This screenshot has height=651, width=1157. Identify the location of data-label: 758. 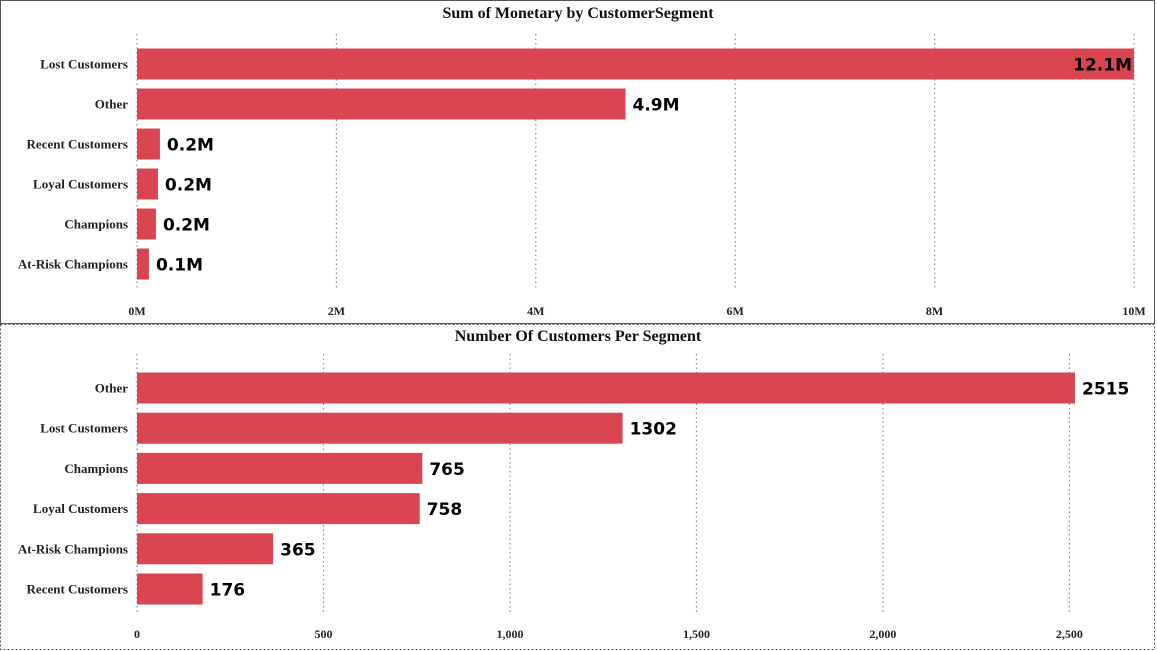
(445, 510).